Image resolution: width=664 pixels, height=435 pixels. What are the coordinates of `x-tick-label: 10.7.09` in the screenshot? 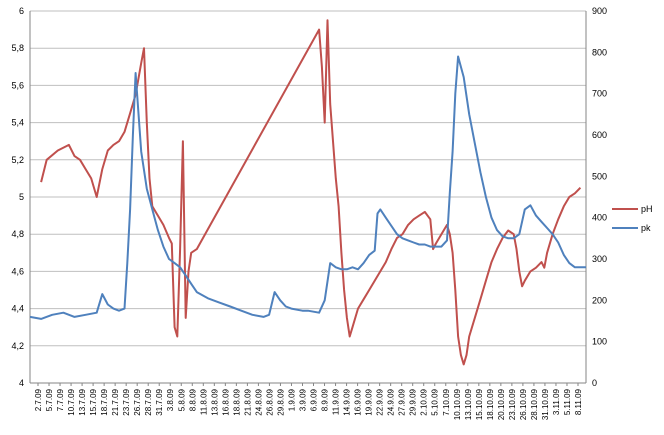 It's located at (71, 401).